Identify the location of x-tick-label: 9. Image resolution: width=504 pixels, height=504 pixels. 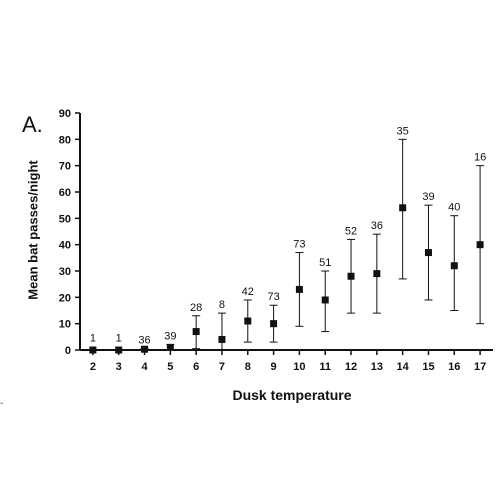
(274, 367).